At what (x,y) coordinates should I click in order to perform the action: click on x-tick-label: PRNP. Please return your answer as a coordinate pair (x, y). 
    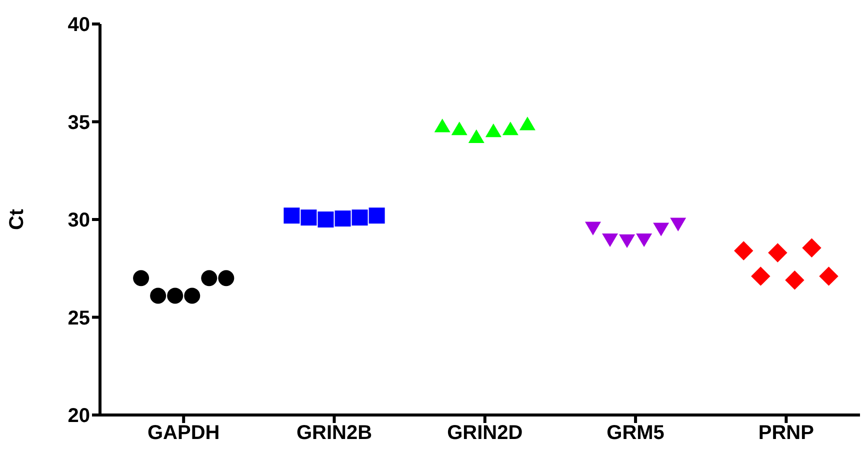
    Looking at the image, I should click on (786, 433).